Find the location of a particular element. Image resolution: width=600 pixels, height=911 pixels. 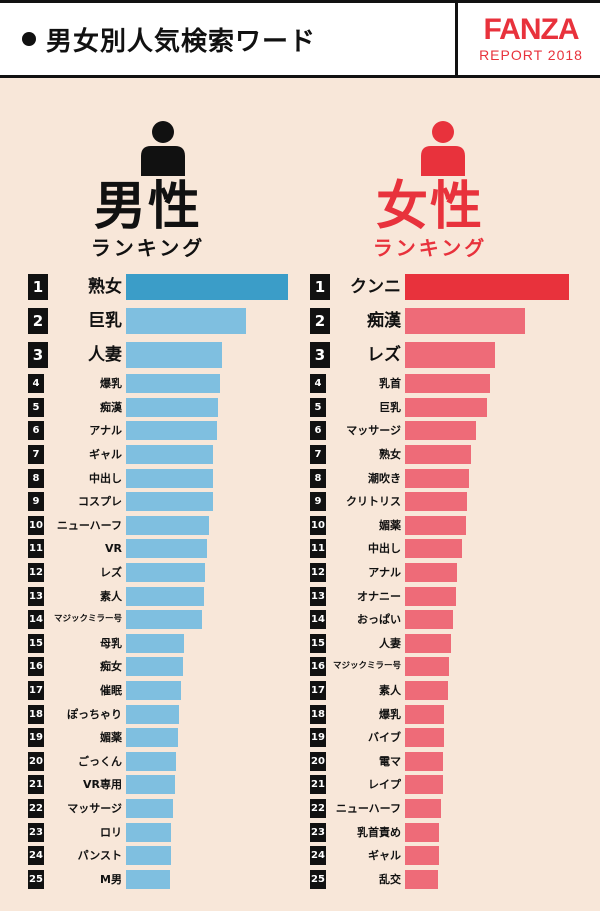

female-rank-row: 20 電マ is located at coordinates (455, 762).